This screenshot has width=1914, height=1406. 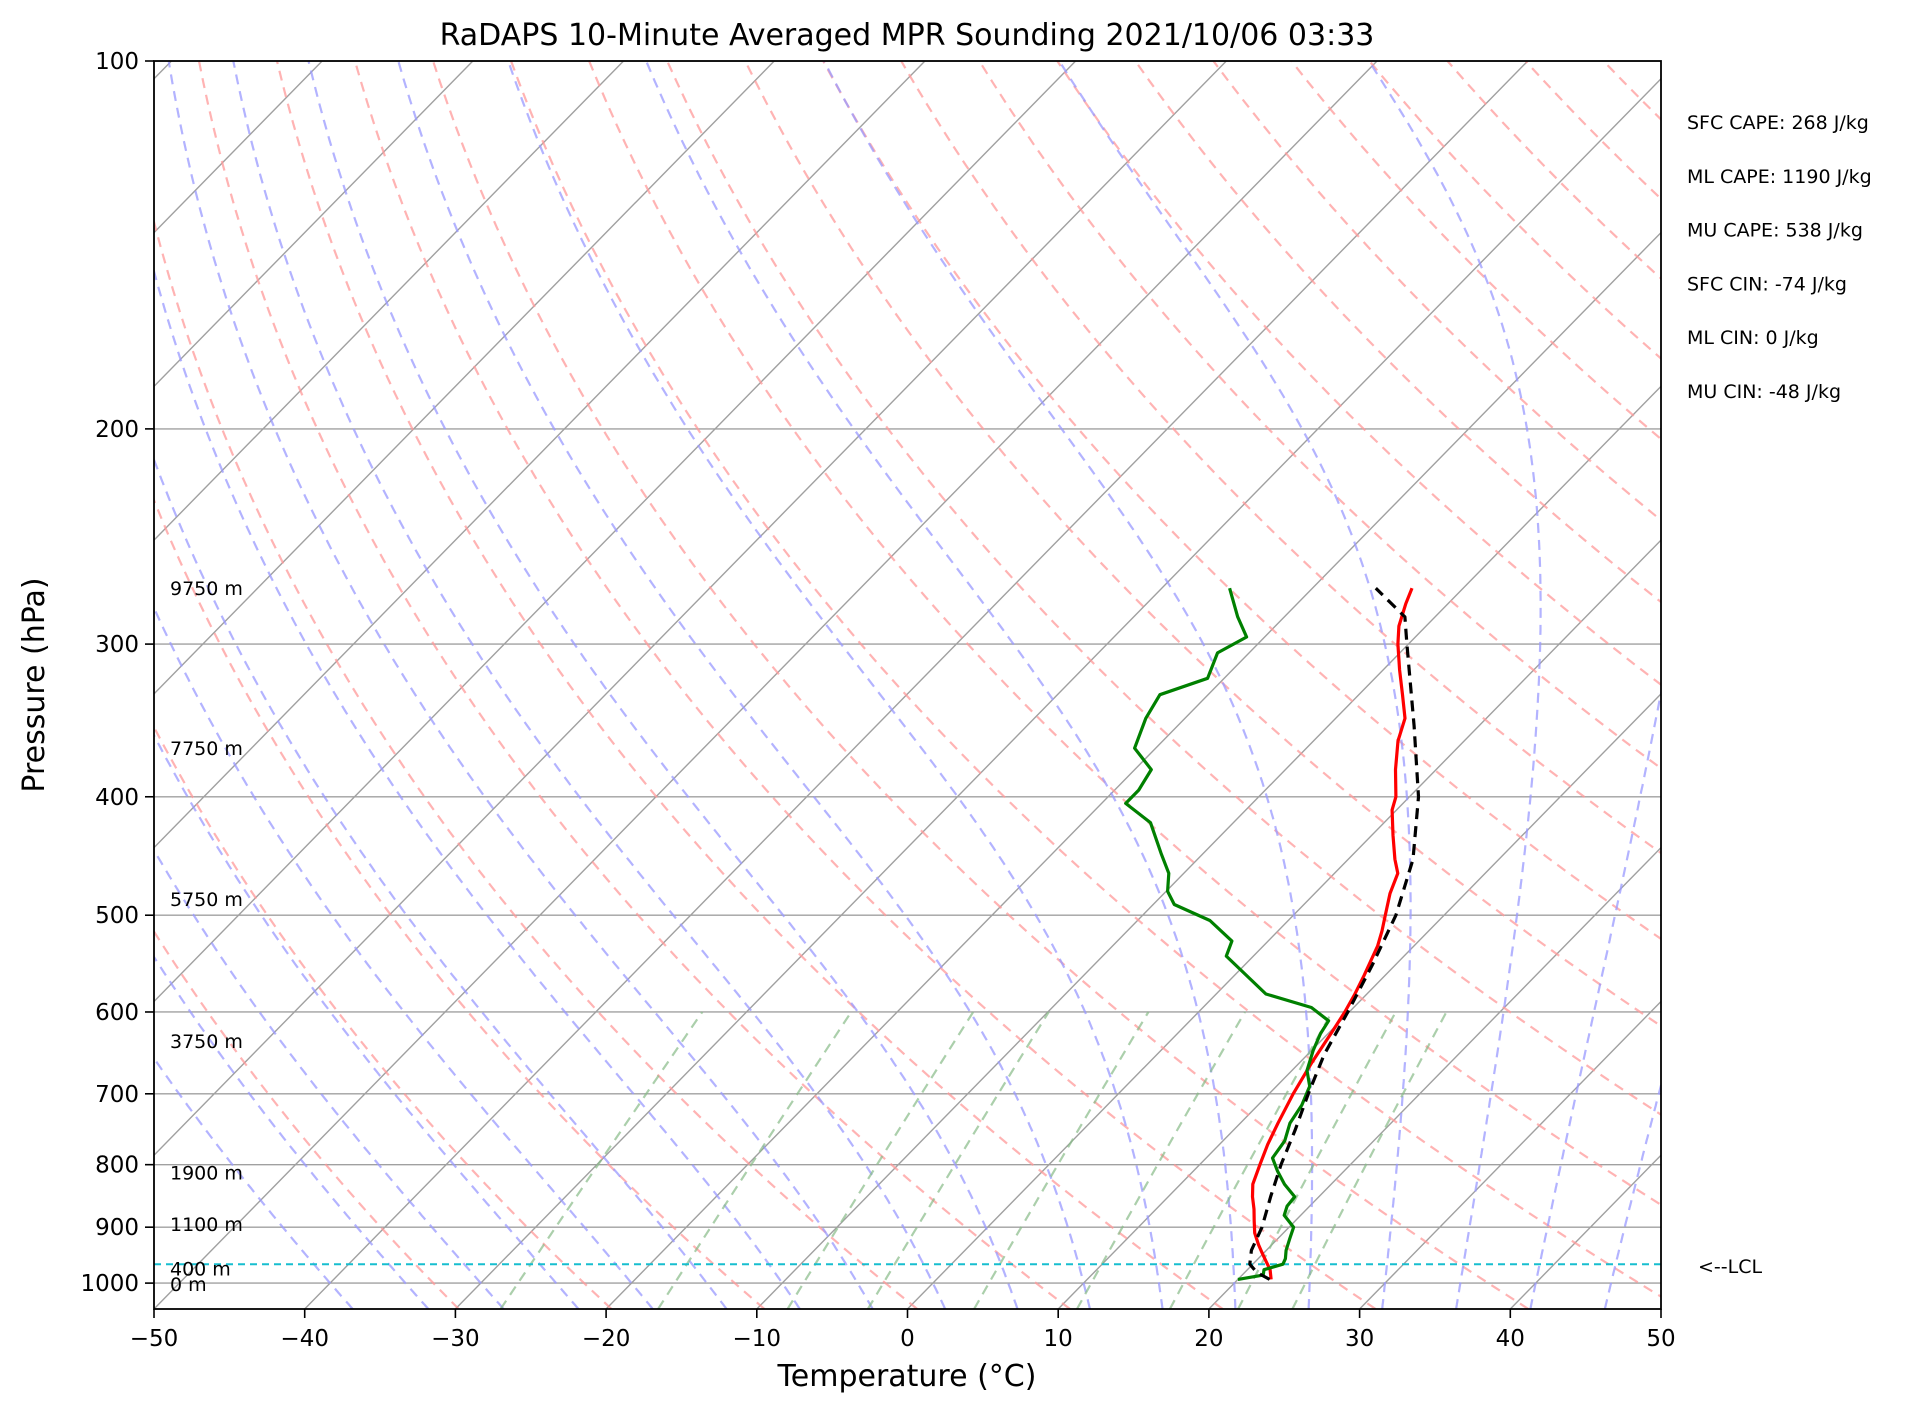 I want to click on y-tick-label: 1000, so click(x=109, y=1284).